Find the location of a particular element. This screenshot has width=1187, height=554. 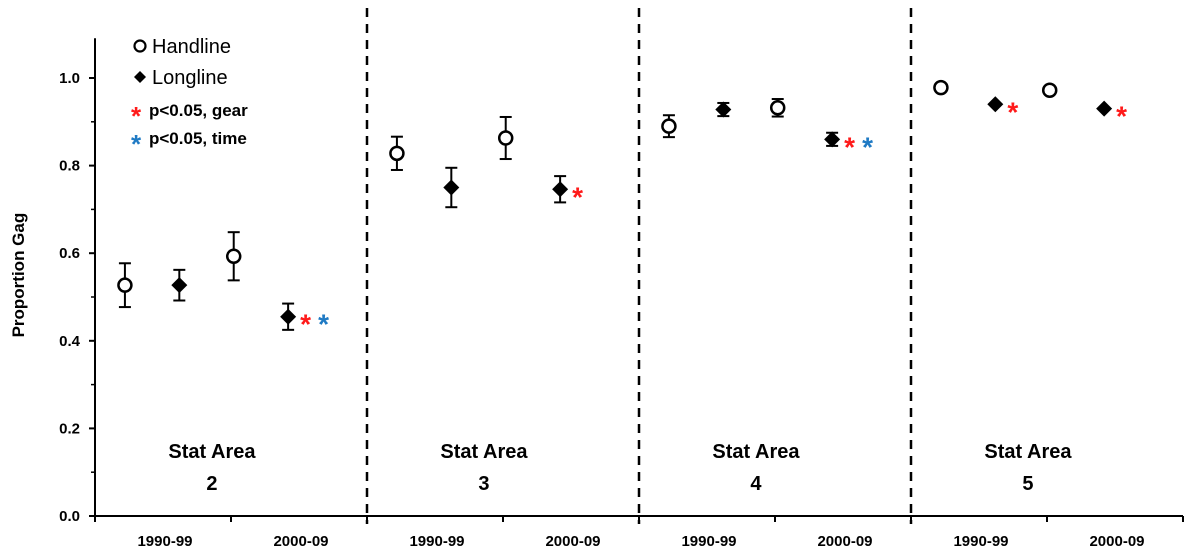

legend-time-star: * is located at coordinates (136, 144).